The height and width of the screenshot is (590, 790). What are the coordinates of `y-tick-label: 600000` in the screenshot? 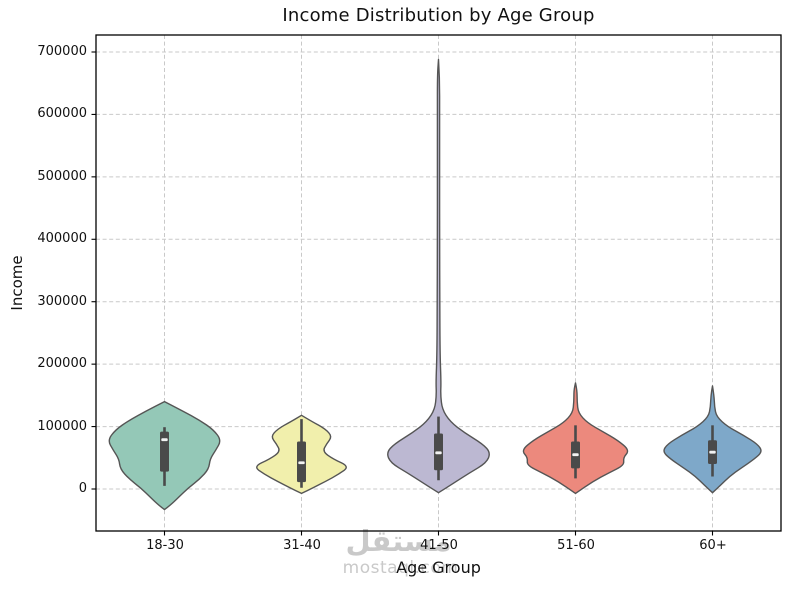 It's located at (62, 113).